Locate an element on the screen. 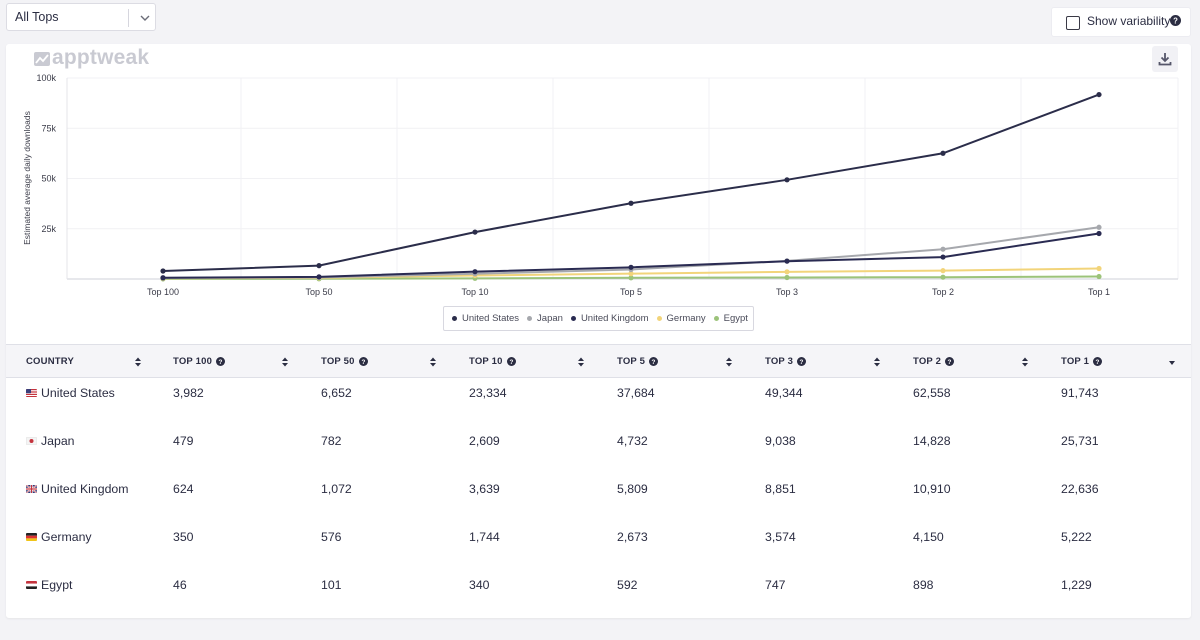  tops-select-value: All Tops is located at coordinates (37, 17).